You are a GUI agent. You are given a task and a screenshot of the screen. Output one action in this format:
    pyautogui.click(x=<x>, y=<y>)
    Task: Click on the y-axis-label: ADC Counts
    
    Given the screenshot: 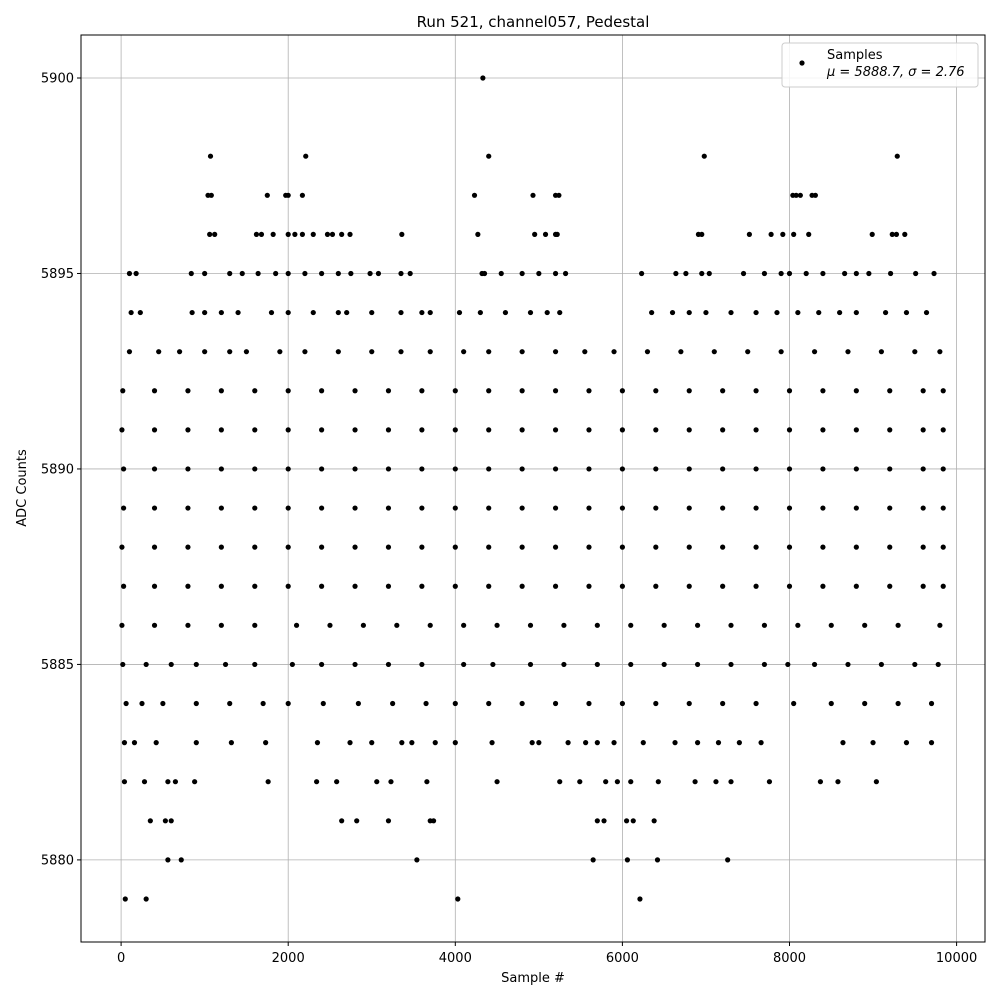 What is the action you would take?
    pyautogui.click(x=22, y=488)
    